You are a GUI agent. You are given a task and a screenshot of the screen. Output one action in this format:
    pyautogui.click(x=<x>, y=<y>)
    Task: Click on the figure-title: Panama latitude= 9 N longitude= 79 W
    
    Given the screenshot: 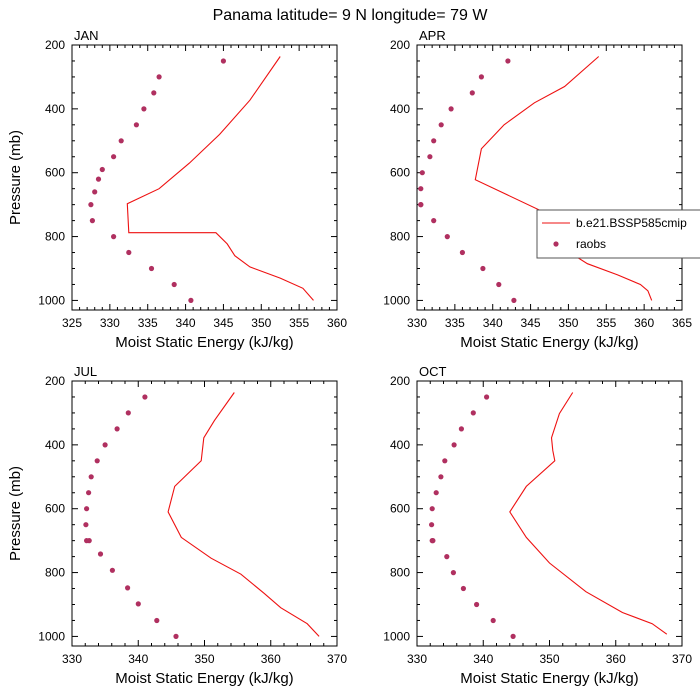 What is the action you would take?
    pyautogui.click(x=351, y=15)
    